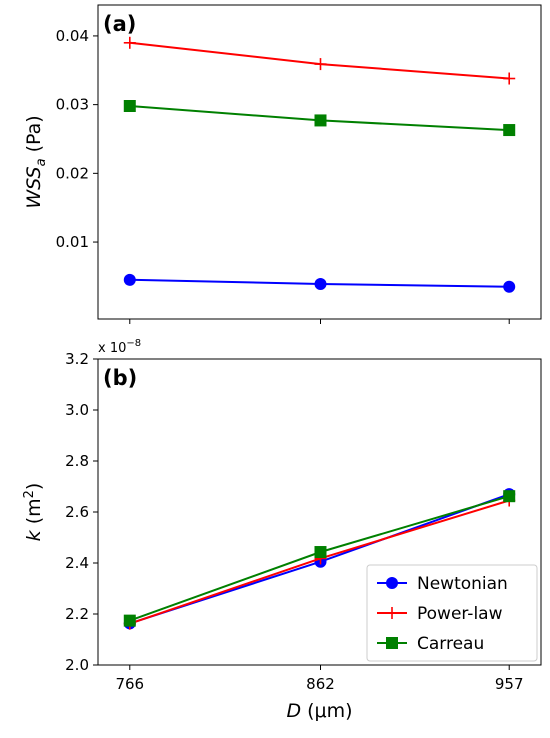  I want to click on legend-marker-power-law, so click(392, 613).